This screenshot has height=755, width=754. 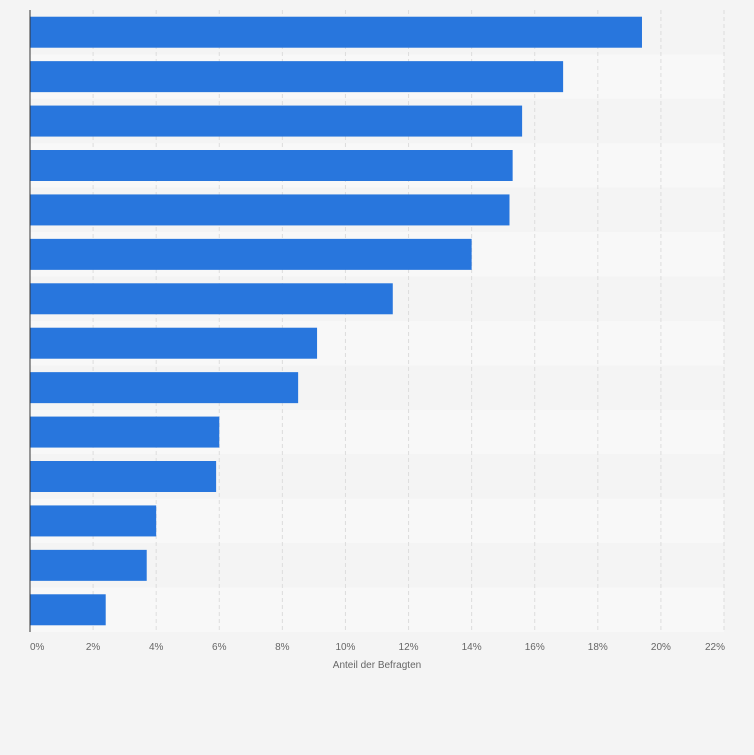 I want to click on x-tick-label: 22%, so click(x=715, y=647).